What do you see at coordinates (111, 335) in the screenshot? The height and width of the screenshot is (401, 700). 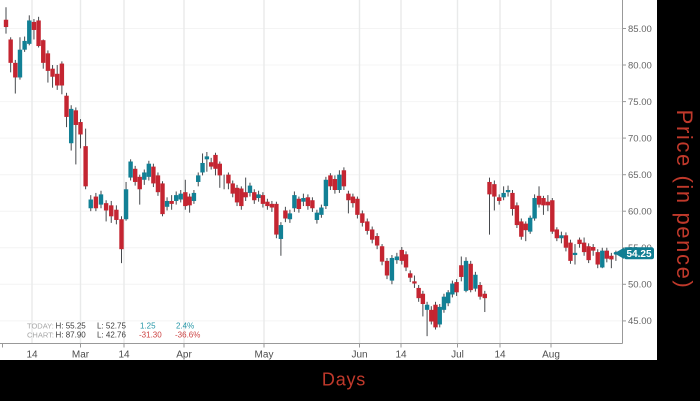 I see `svg-text: L: 42.76` at bounding box center [111, 335].